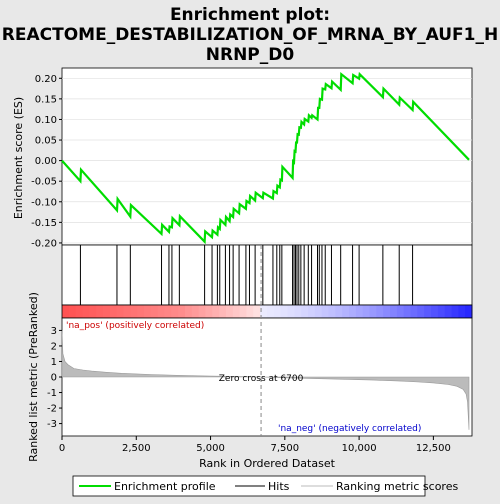 The image size is (500, 504). Describe the element at coordinates (165, 486) in the screenshot. I see `legend-enrichment-label: Enrichment profile` at that location.